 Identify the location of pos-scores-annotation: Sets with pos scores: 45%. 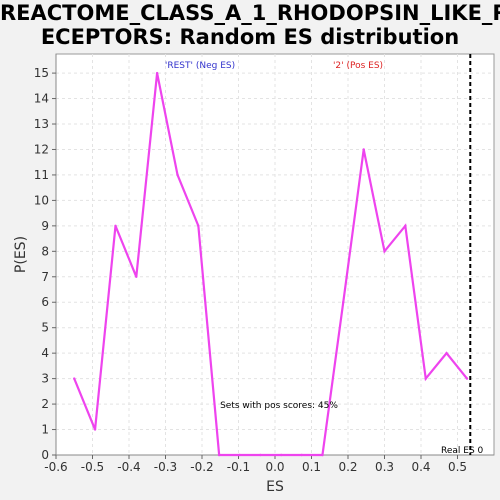
(279, 406).